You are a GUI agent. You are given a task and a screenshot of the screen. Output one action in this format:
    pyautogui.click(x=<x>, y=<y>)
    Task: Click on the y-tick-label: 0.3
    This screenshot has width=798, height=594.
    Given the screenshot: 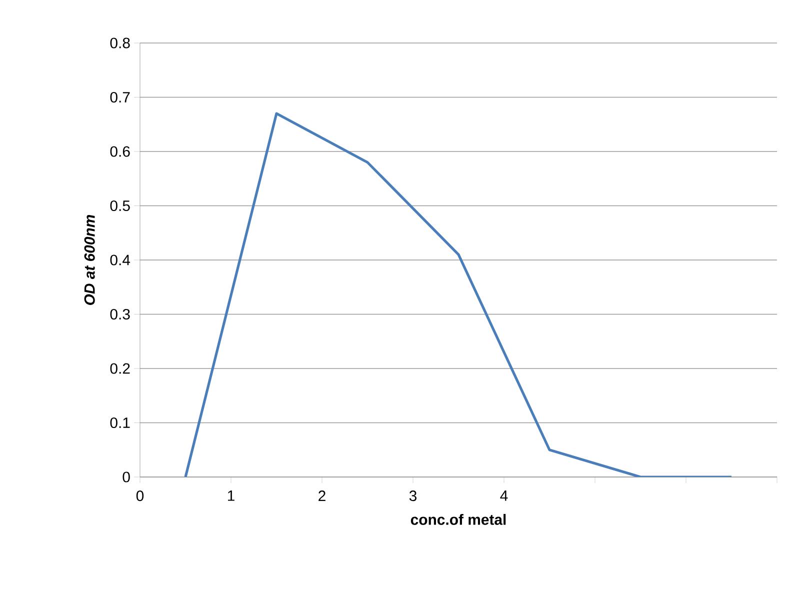 What is the action you would take?
    pyautogui.click(x=120, y=314)
    